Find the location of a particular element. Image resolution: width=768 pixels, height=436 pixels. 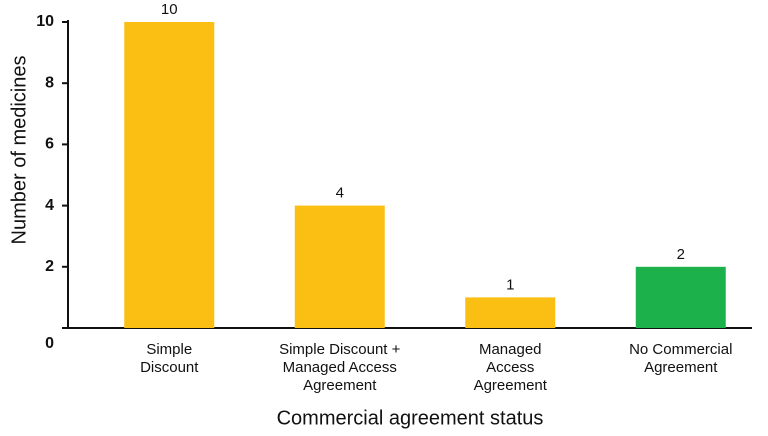

x-tick-label-line: Managed is located at coordinates (510, 349).